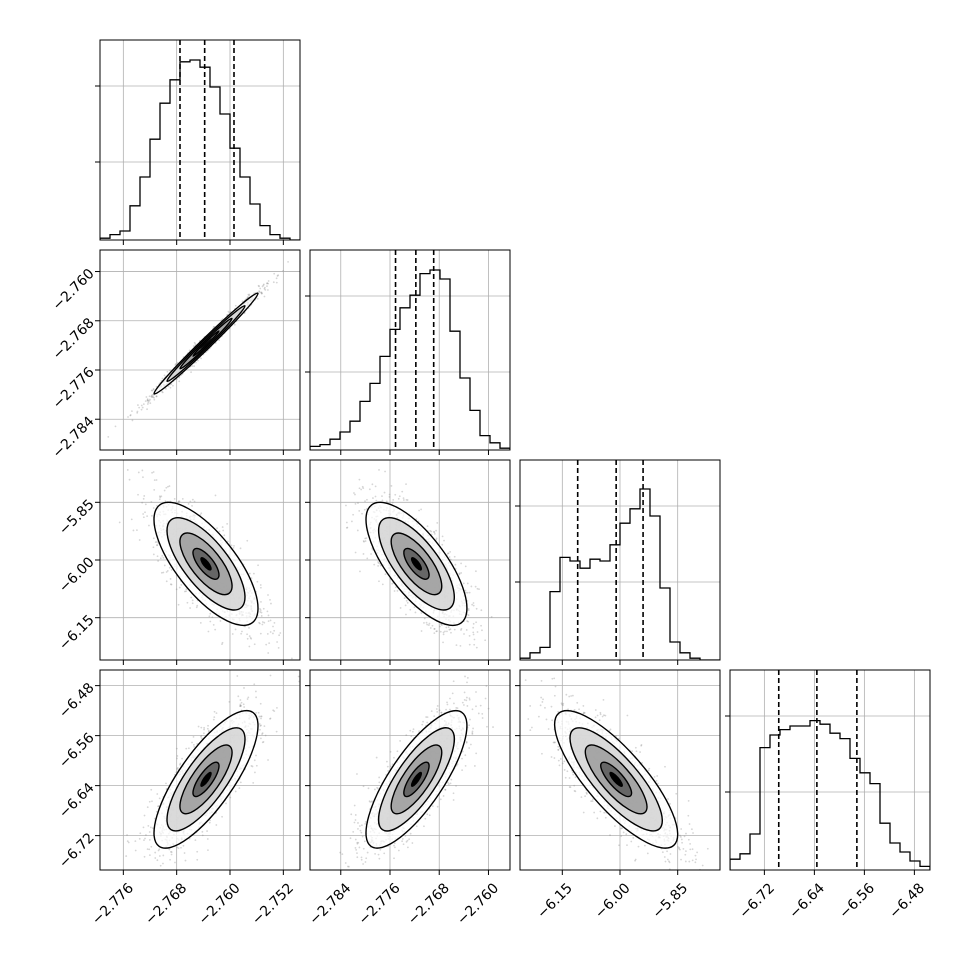 This screenshot has width=970, height=970. I want to click on scatter-panel-3-2: −6.15 −6.00 −5.85, so click(618, 795).